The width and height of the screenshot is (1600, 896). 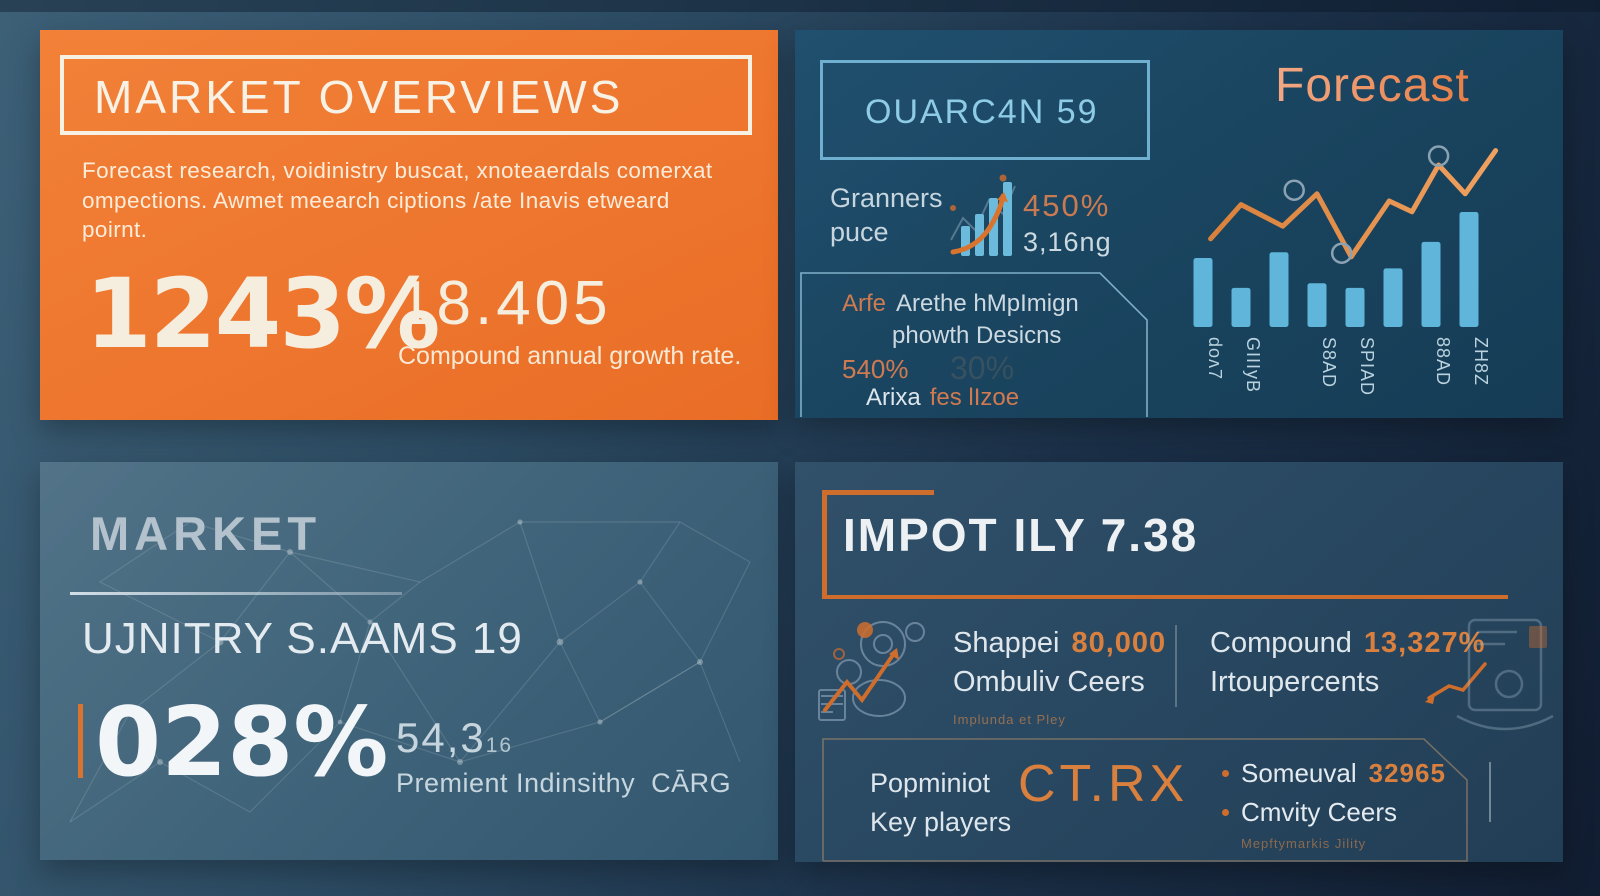 I want to click on axis-label: S8AD, so click(x=1329, y=362).